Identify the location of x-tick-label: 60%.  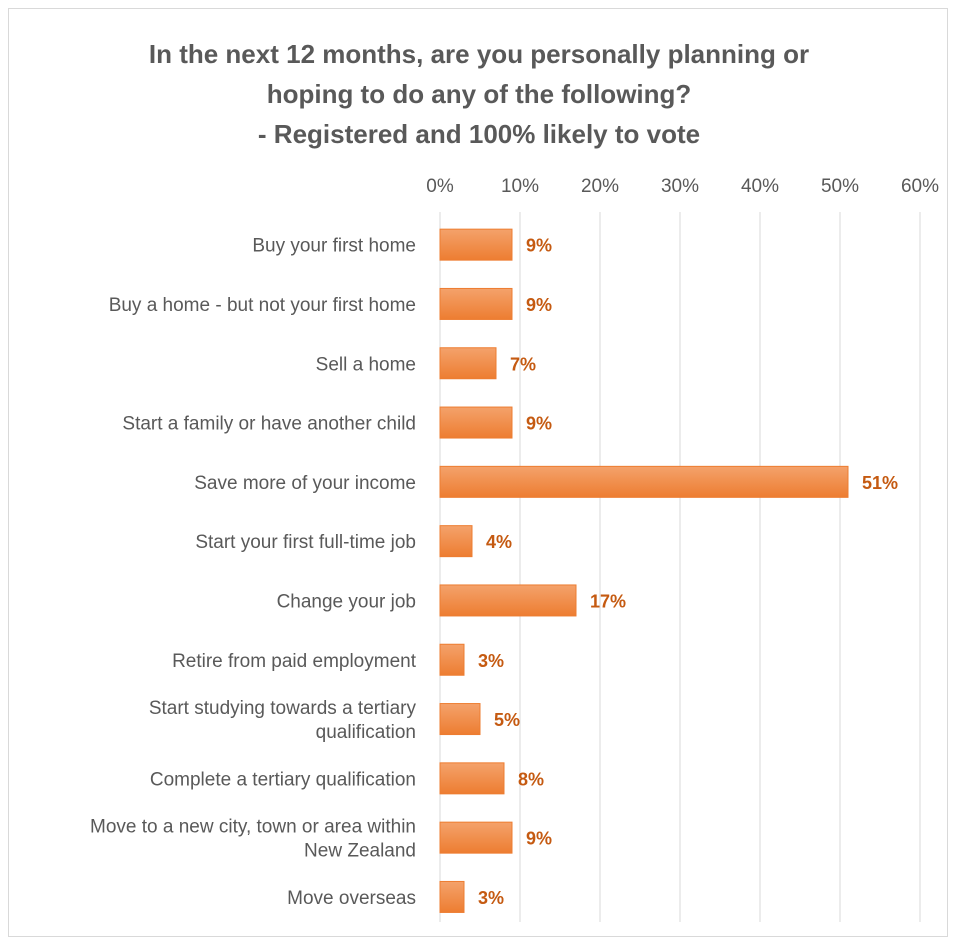
(920, 186).